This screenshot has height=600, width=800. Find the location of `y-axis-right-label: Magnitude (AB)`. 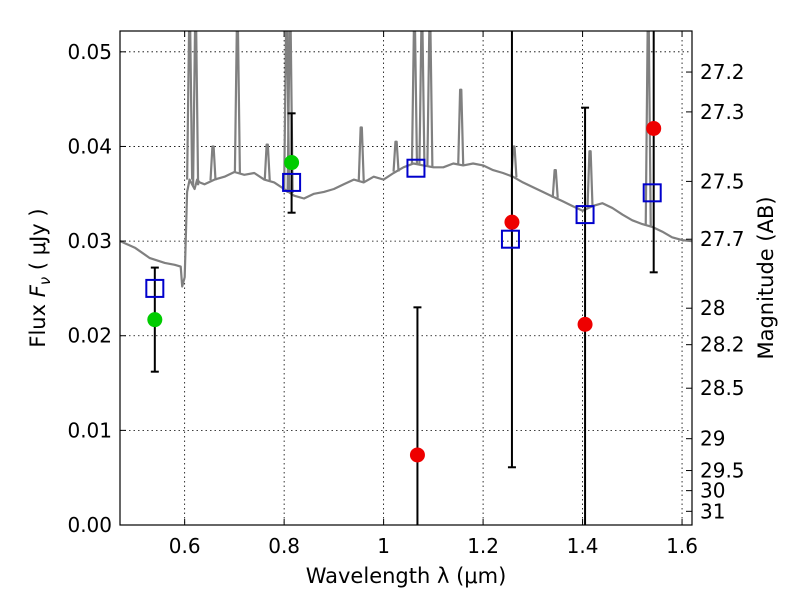

y-axis-right-label: Magnitude (AB) is located at coordinates (766, 277).